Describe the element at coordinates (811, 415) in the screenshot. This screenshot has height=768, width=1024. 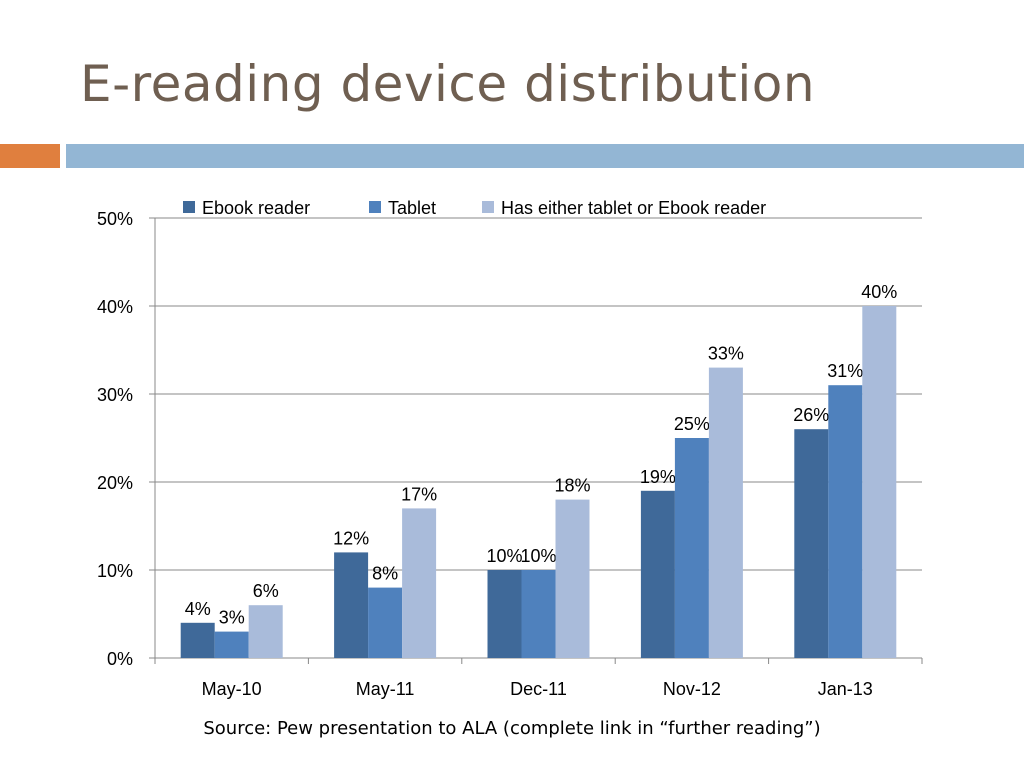
I see `data-label: 26%` at that location.